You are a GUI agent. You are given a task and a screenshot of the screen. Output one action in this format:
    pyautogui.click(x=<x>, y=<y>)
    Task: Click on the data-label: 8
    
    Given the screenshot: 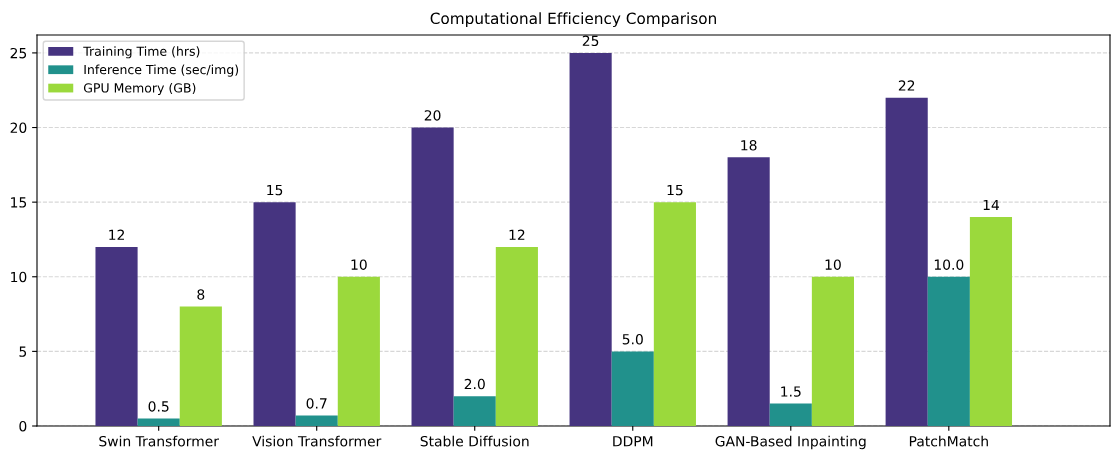 What is the action you would take?
    pyautogui.click(x=201, y=294)
    